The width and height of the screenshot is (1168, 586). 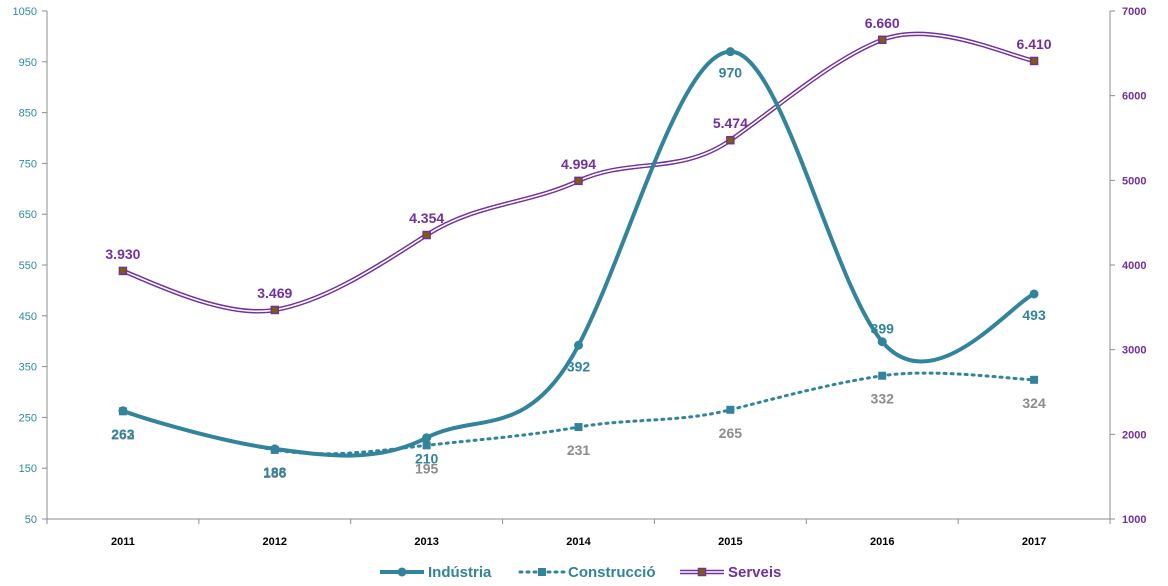 What do you see at coordinates (28, 266) in the screenshot?
I see `y-left-tick-label: 550` at bounding box center [28, 266].